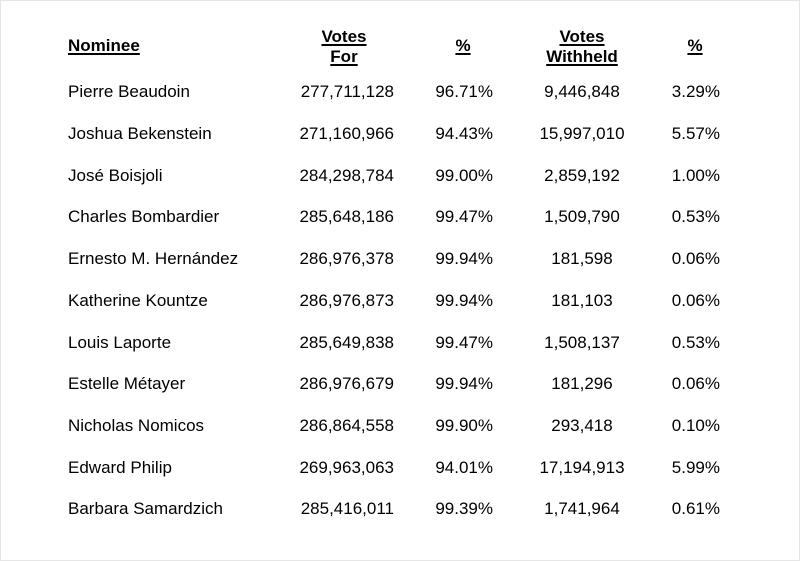  I want to click on header-votes-withheld: Votes Withheld, so click(582, 47).